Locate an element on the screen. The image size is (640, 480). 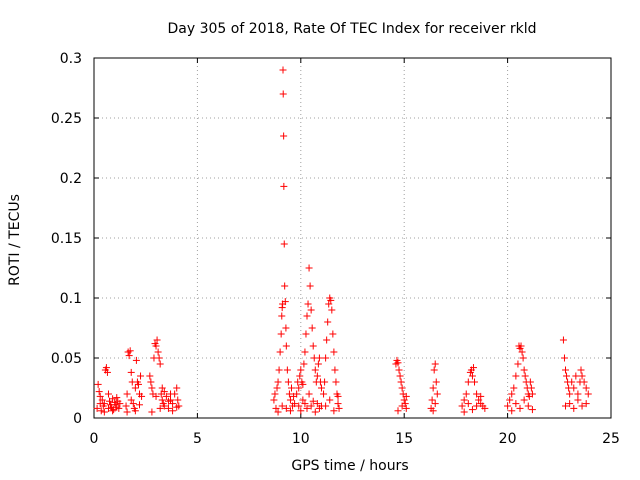
x-tick-label: 25 is located at coordinates (611, 439).